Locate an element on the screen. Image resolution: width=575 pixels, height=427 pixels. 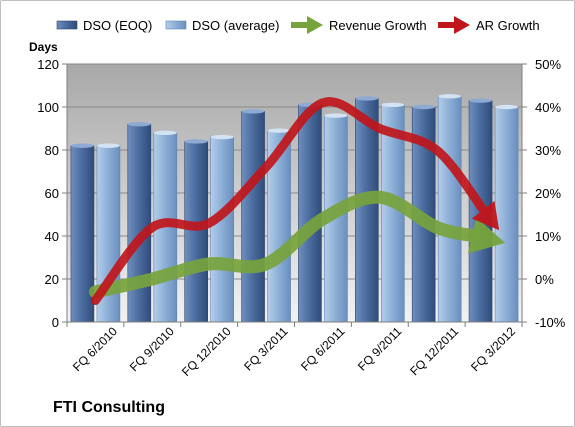
legend-label: AR Growth is located at coordinates (508, 25).